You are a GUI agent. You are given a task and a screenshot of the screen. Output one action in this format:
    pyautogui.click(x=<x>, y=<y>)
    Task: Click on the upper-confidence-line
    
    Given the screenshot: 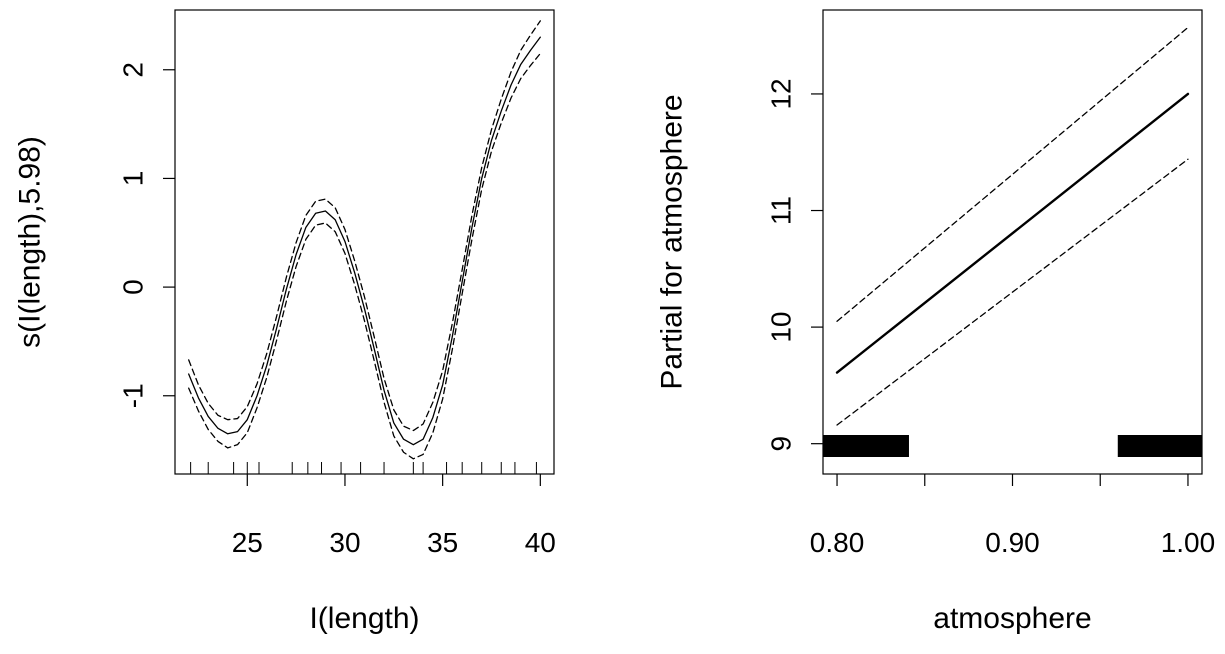 What is the action you would take?
    pyautogui.click(x=1012, y=174)
    